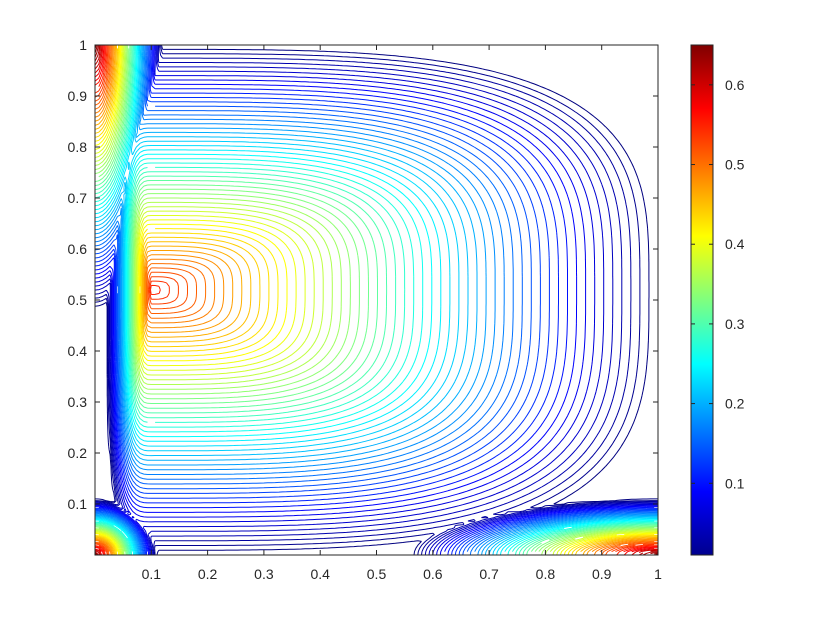  What do you see at coordinates (83, 45) in the screenshot?
I see `y-tick-label: 1` at bounding box center [83, 45].